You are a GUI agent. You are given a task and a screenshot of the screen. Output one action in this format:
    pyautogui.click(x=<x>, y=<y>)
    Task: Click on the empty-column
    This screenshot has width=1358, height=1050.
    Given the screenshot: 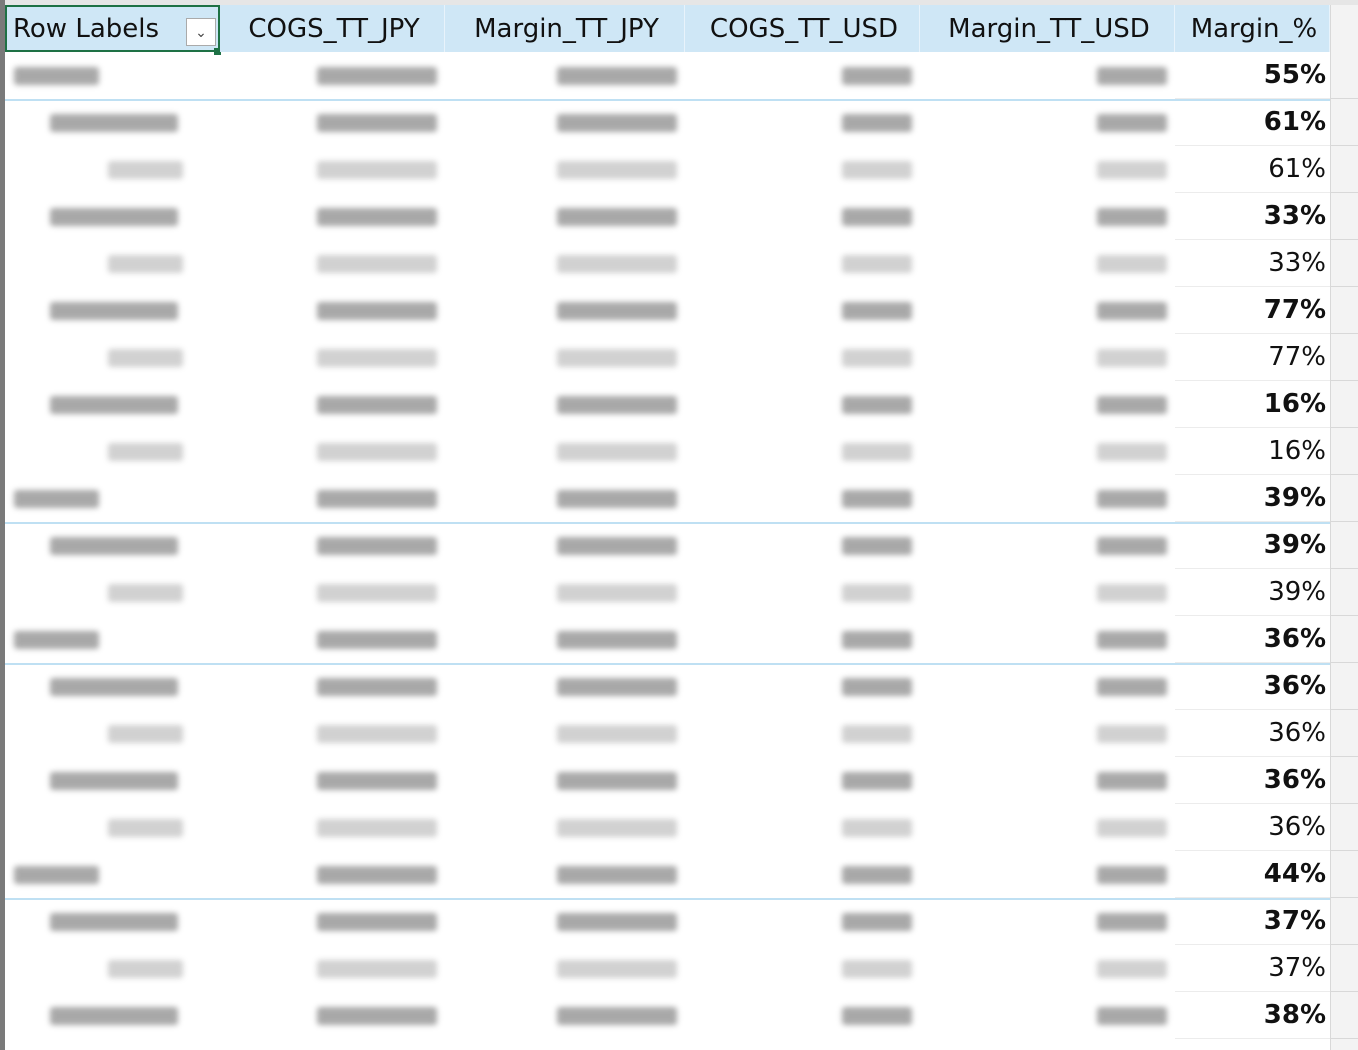 What is the action you would take?
    pyautogui.click(x=1344, y=527)
    